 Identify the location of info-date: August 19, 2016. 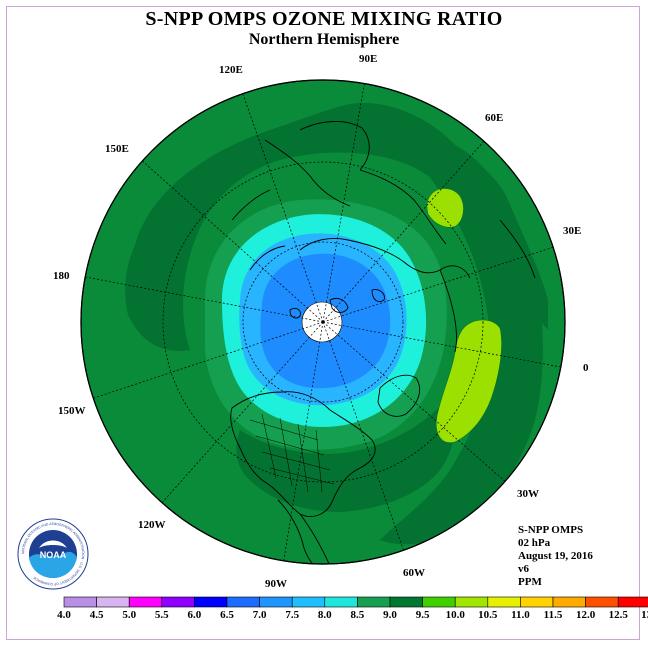
(555, 556).